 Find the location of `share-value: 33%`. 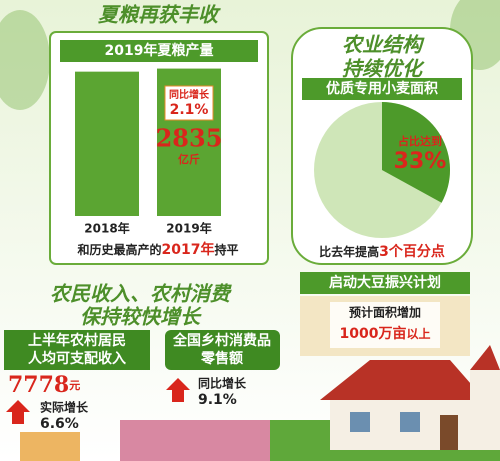

share-value: 33% is located at coordinates (420, 161).